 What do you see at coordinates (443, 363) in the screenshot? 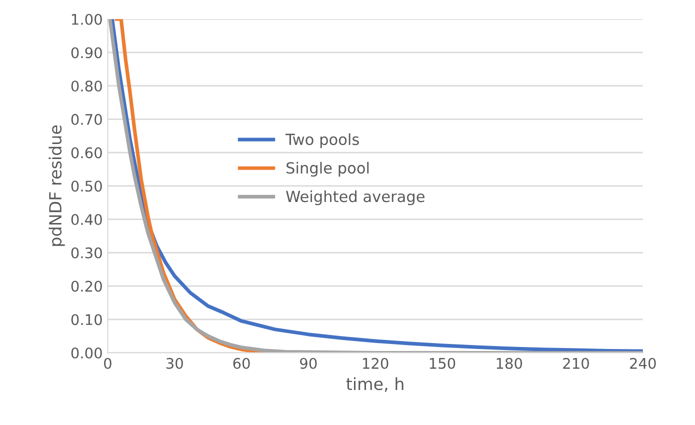
I see `x-tick-label: 150` at bounding box center [443, 363].